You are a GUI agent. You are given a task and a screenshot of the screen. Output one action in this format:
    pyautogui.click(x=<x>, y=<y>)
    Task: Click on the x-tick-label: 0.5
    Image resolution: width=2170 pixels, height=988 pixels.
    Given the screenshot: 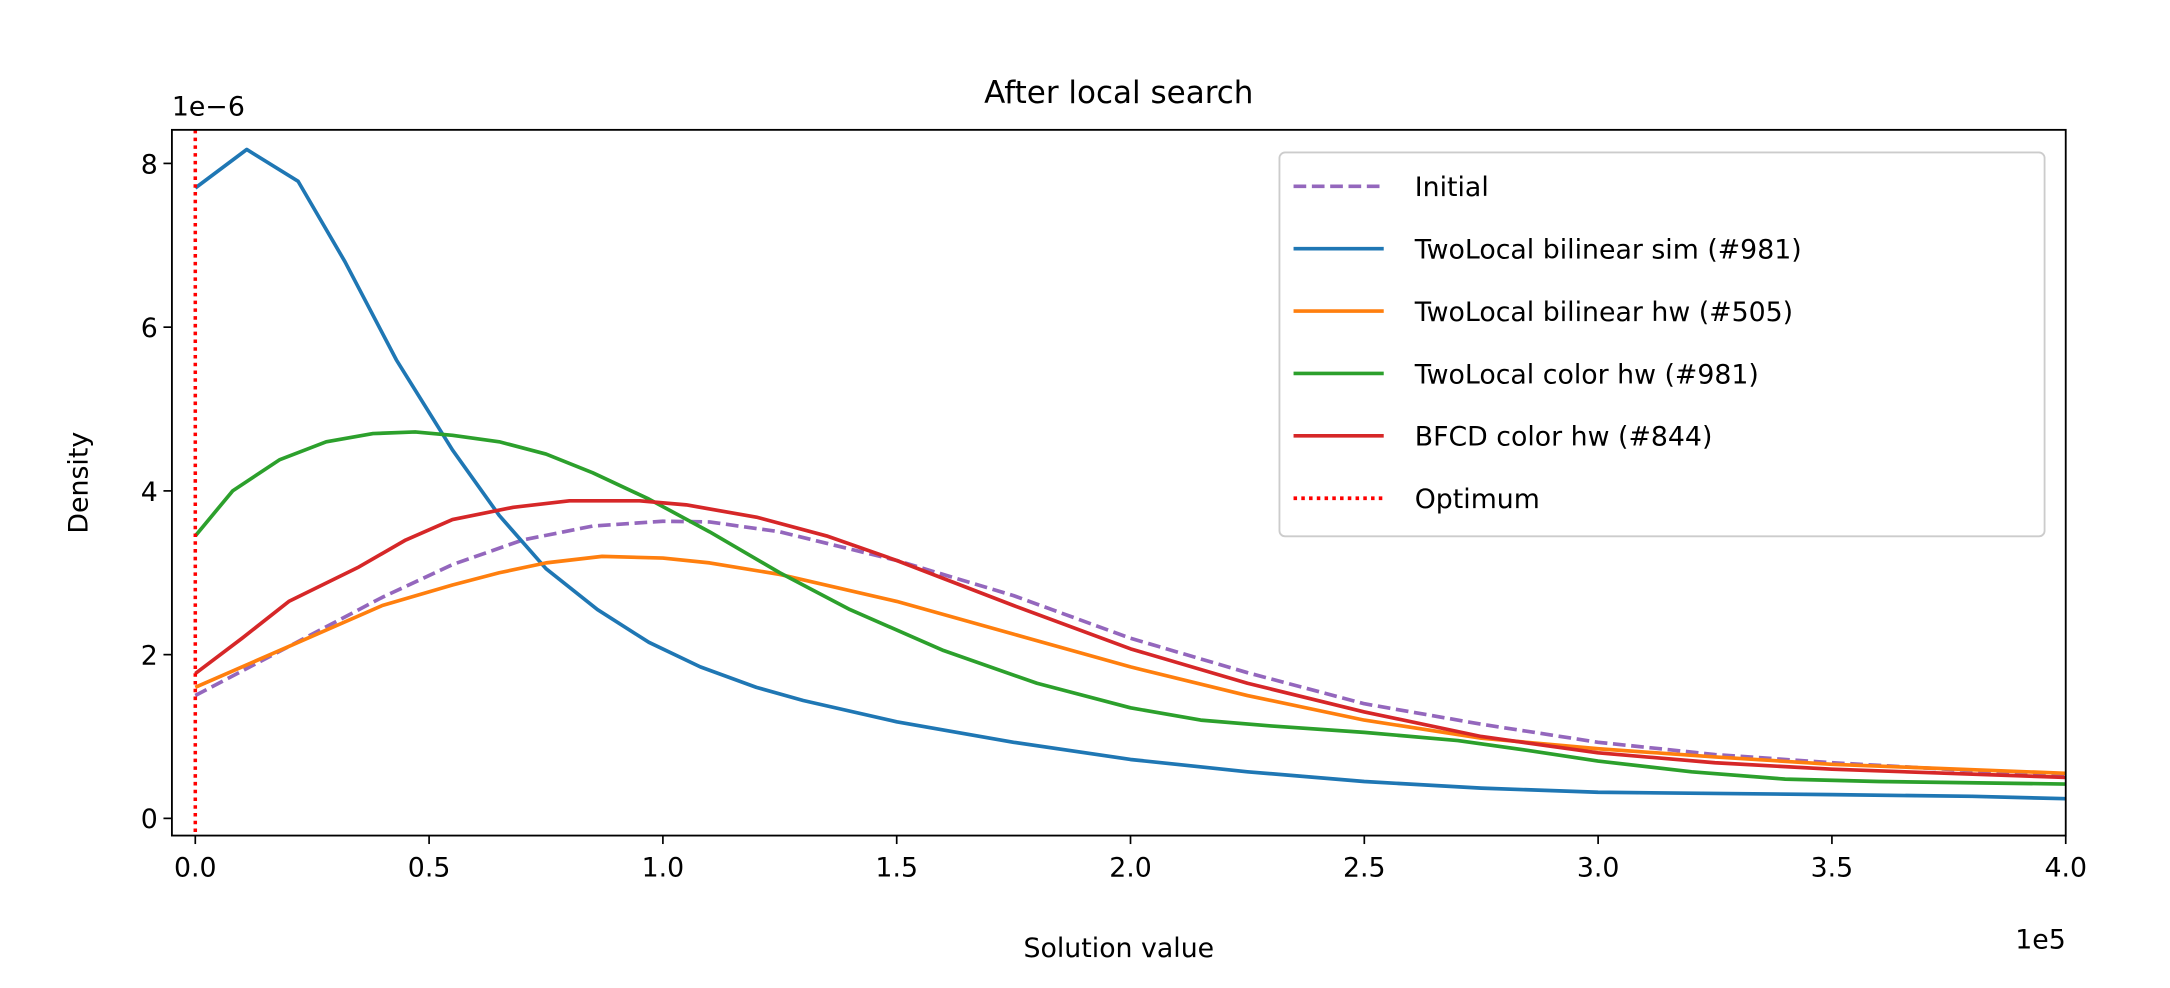 What is the action you would take?
    pyautogui.click(x=429, y=867)
    